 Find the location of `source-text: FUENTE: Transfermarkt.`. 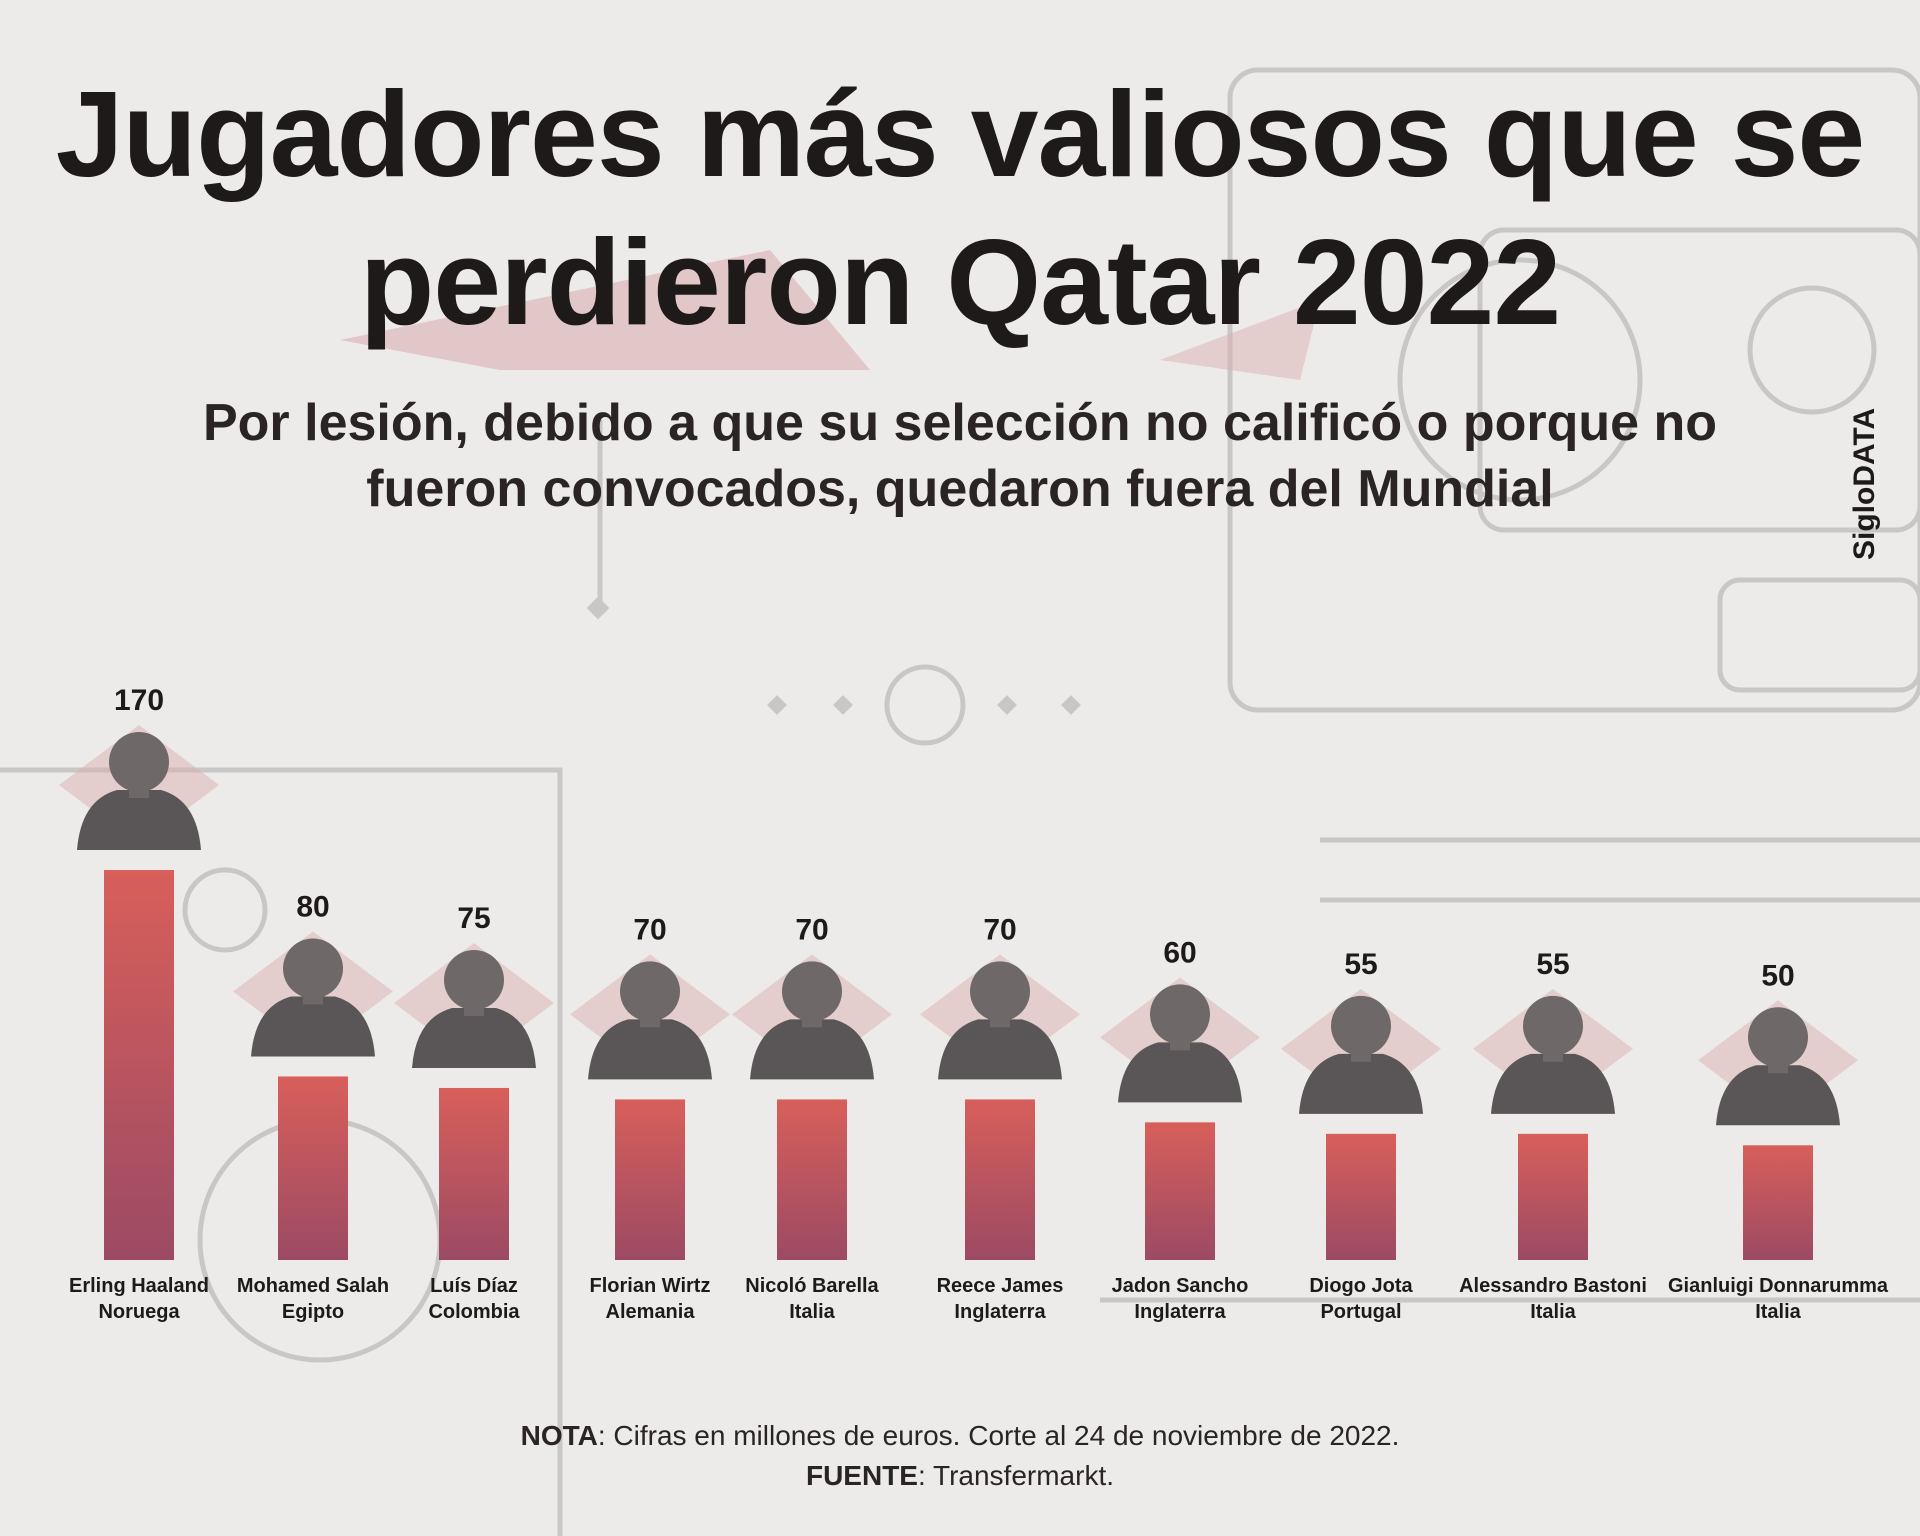

source-text: FUENTE: Transfermarkt. is located at coordinates (960, 1476).